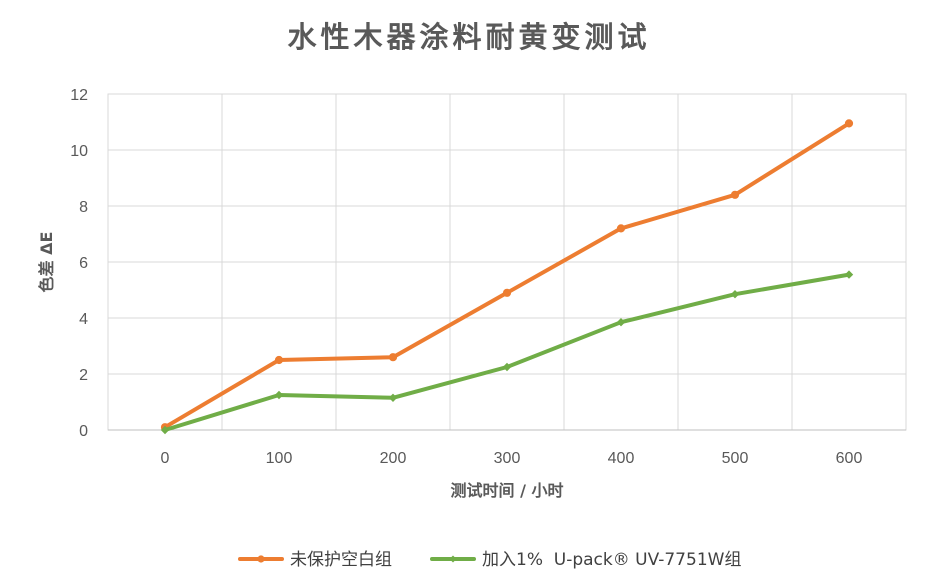 This screenshot has width=939, height=579. I want to click on y-axis-ticks: 0 2 4 6 8 10 12, so click(79, 263).